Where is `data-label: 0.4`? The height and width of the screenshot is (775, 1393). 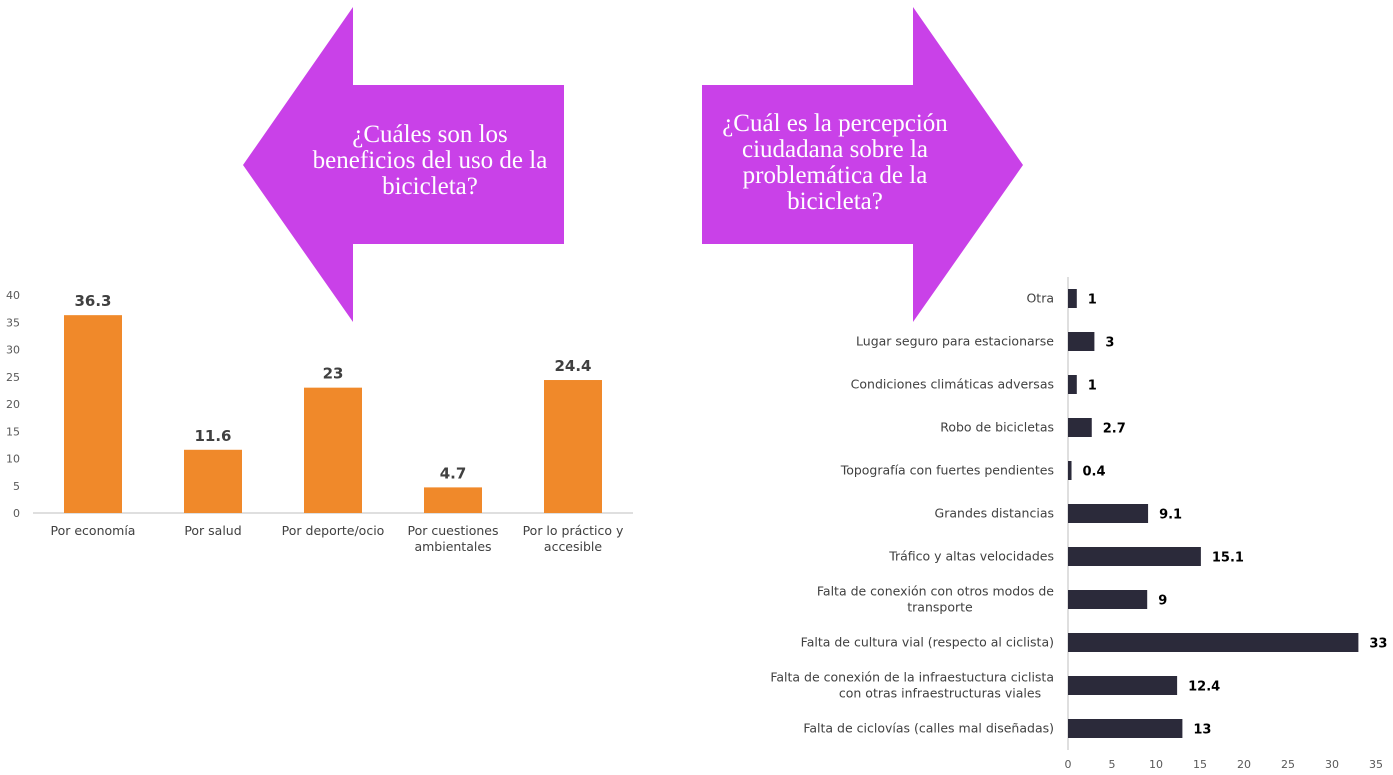 data-label: 0.4 is located at coordinates (1094, 472).